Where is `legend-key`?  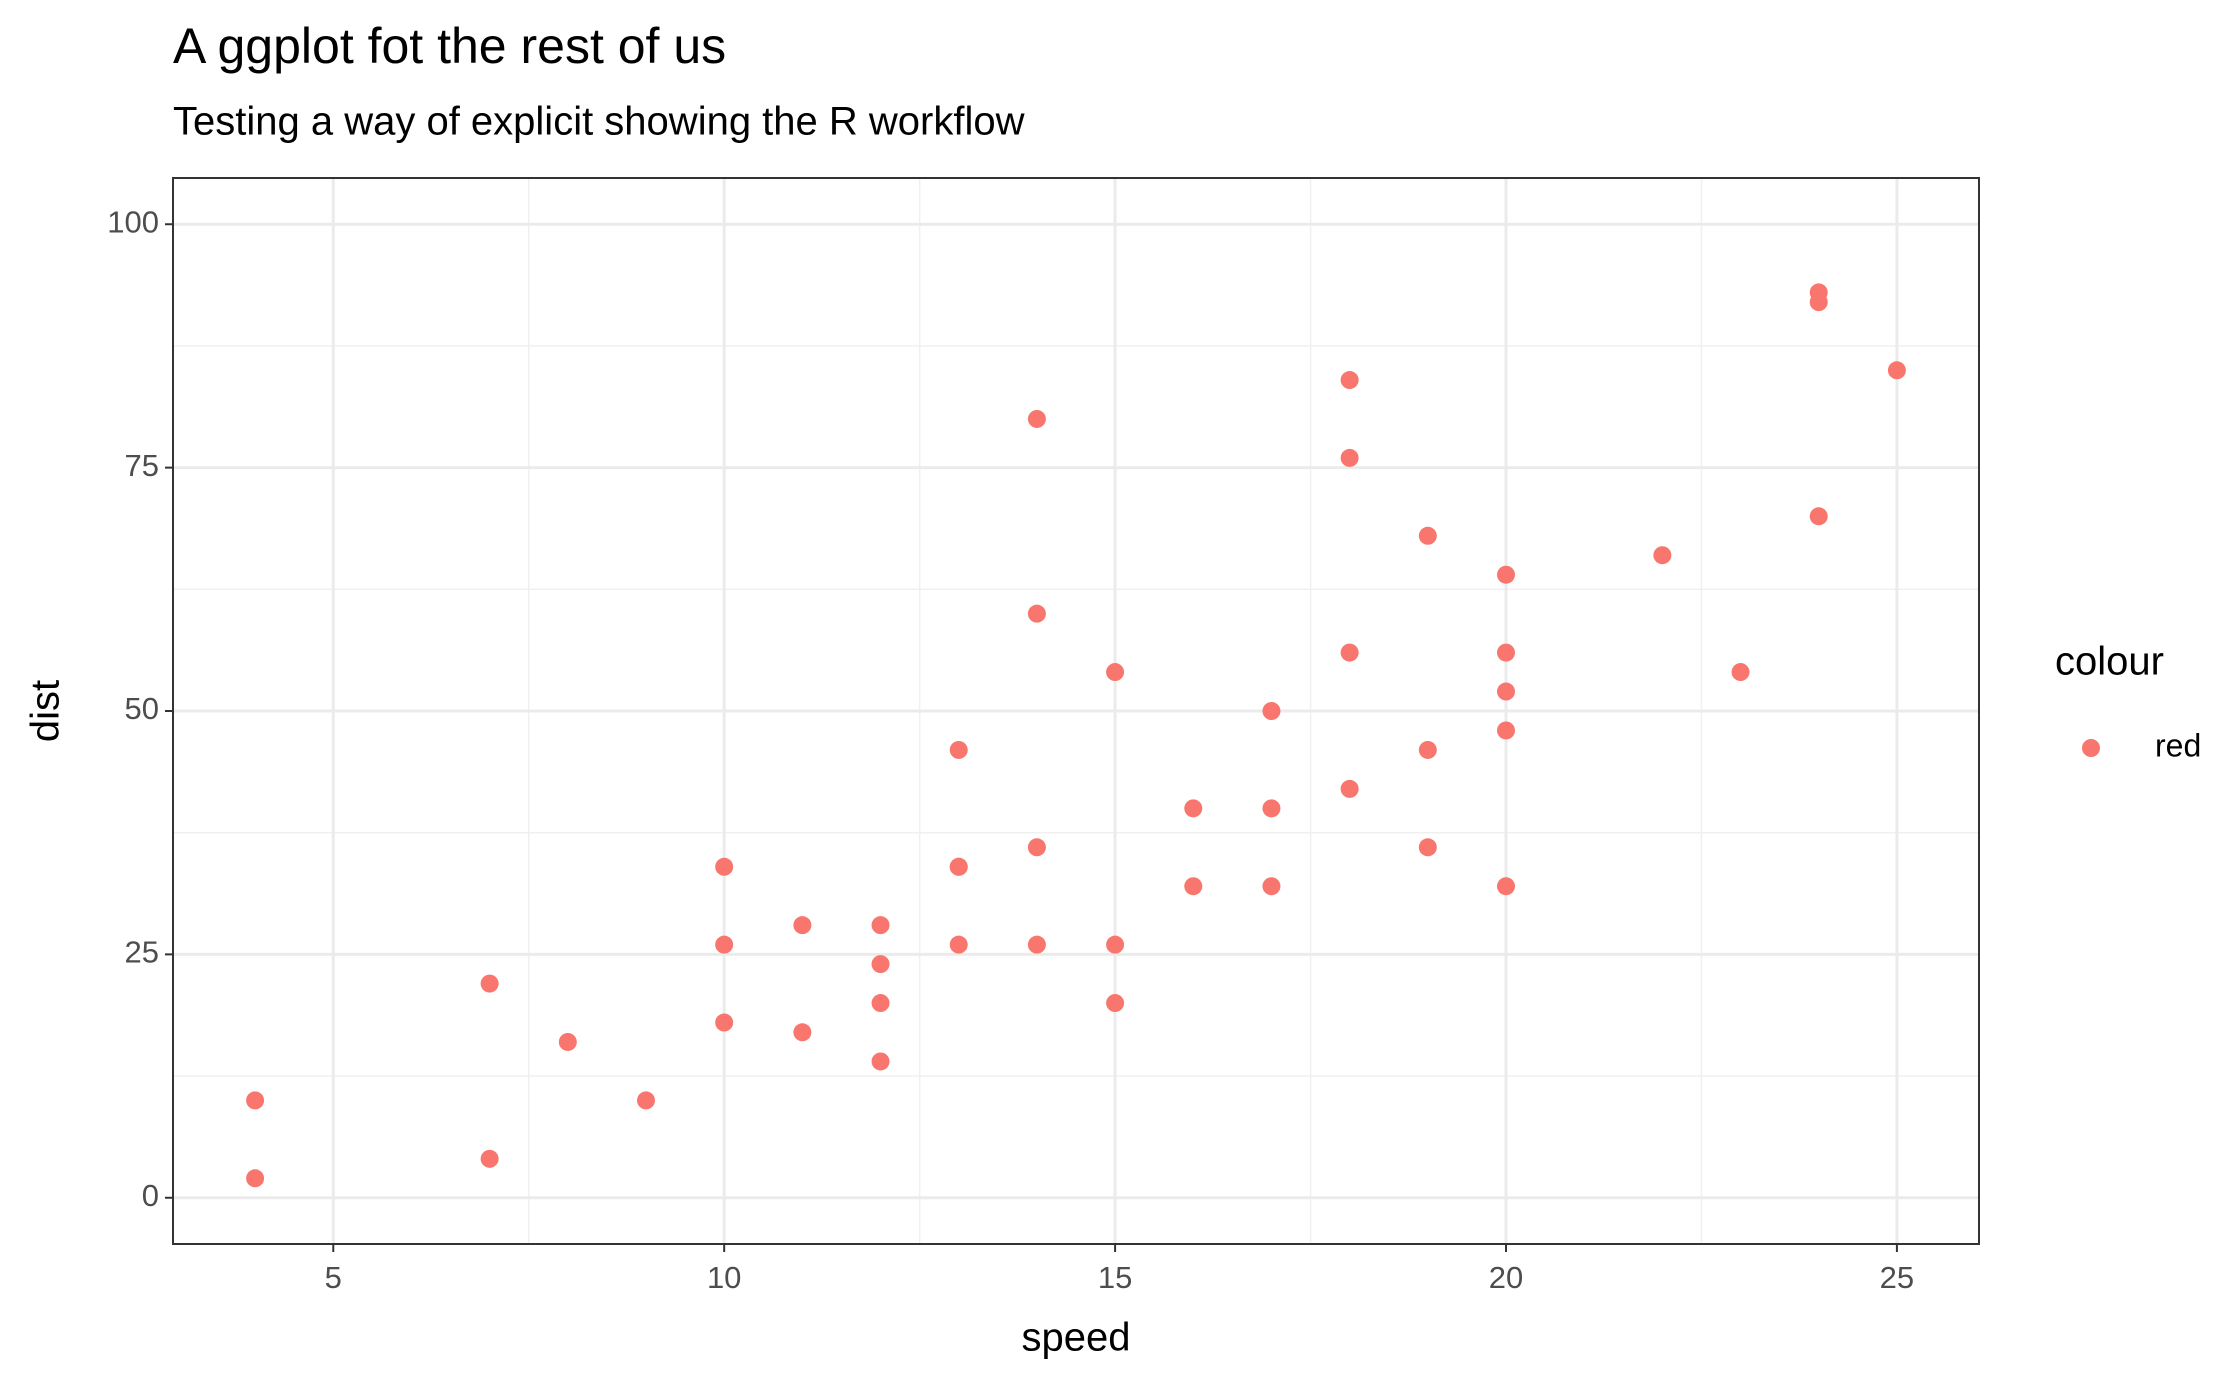 legend-key is located at coordinates (2091, 748).